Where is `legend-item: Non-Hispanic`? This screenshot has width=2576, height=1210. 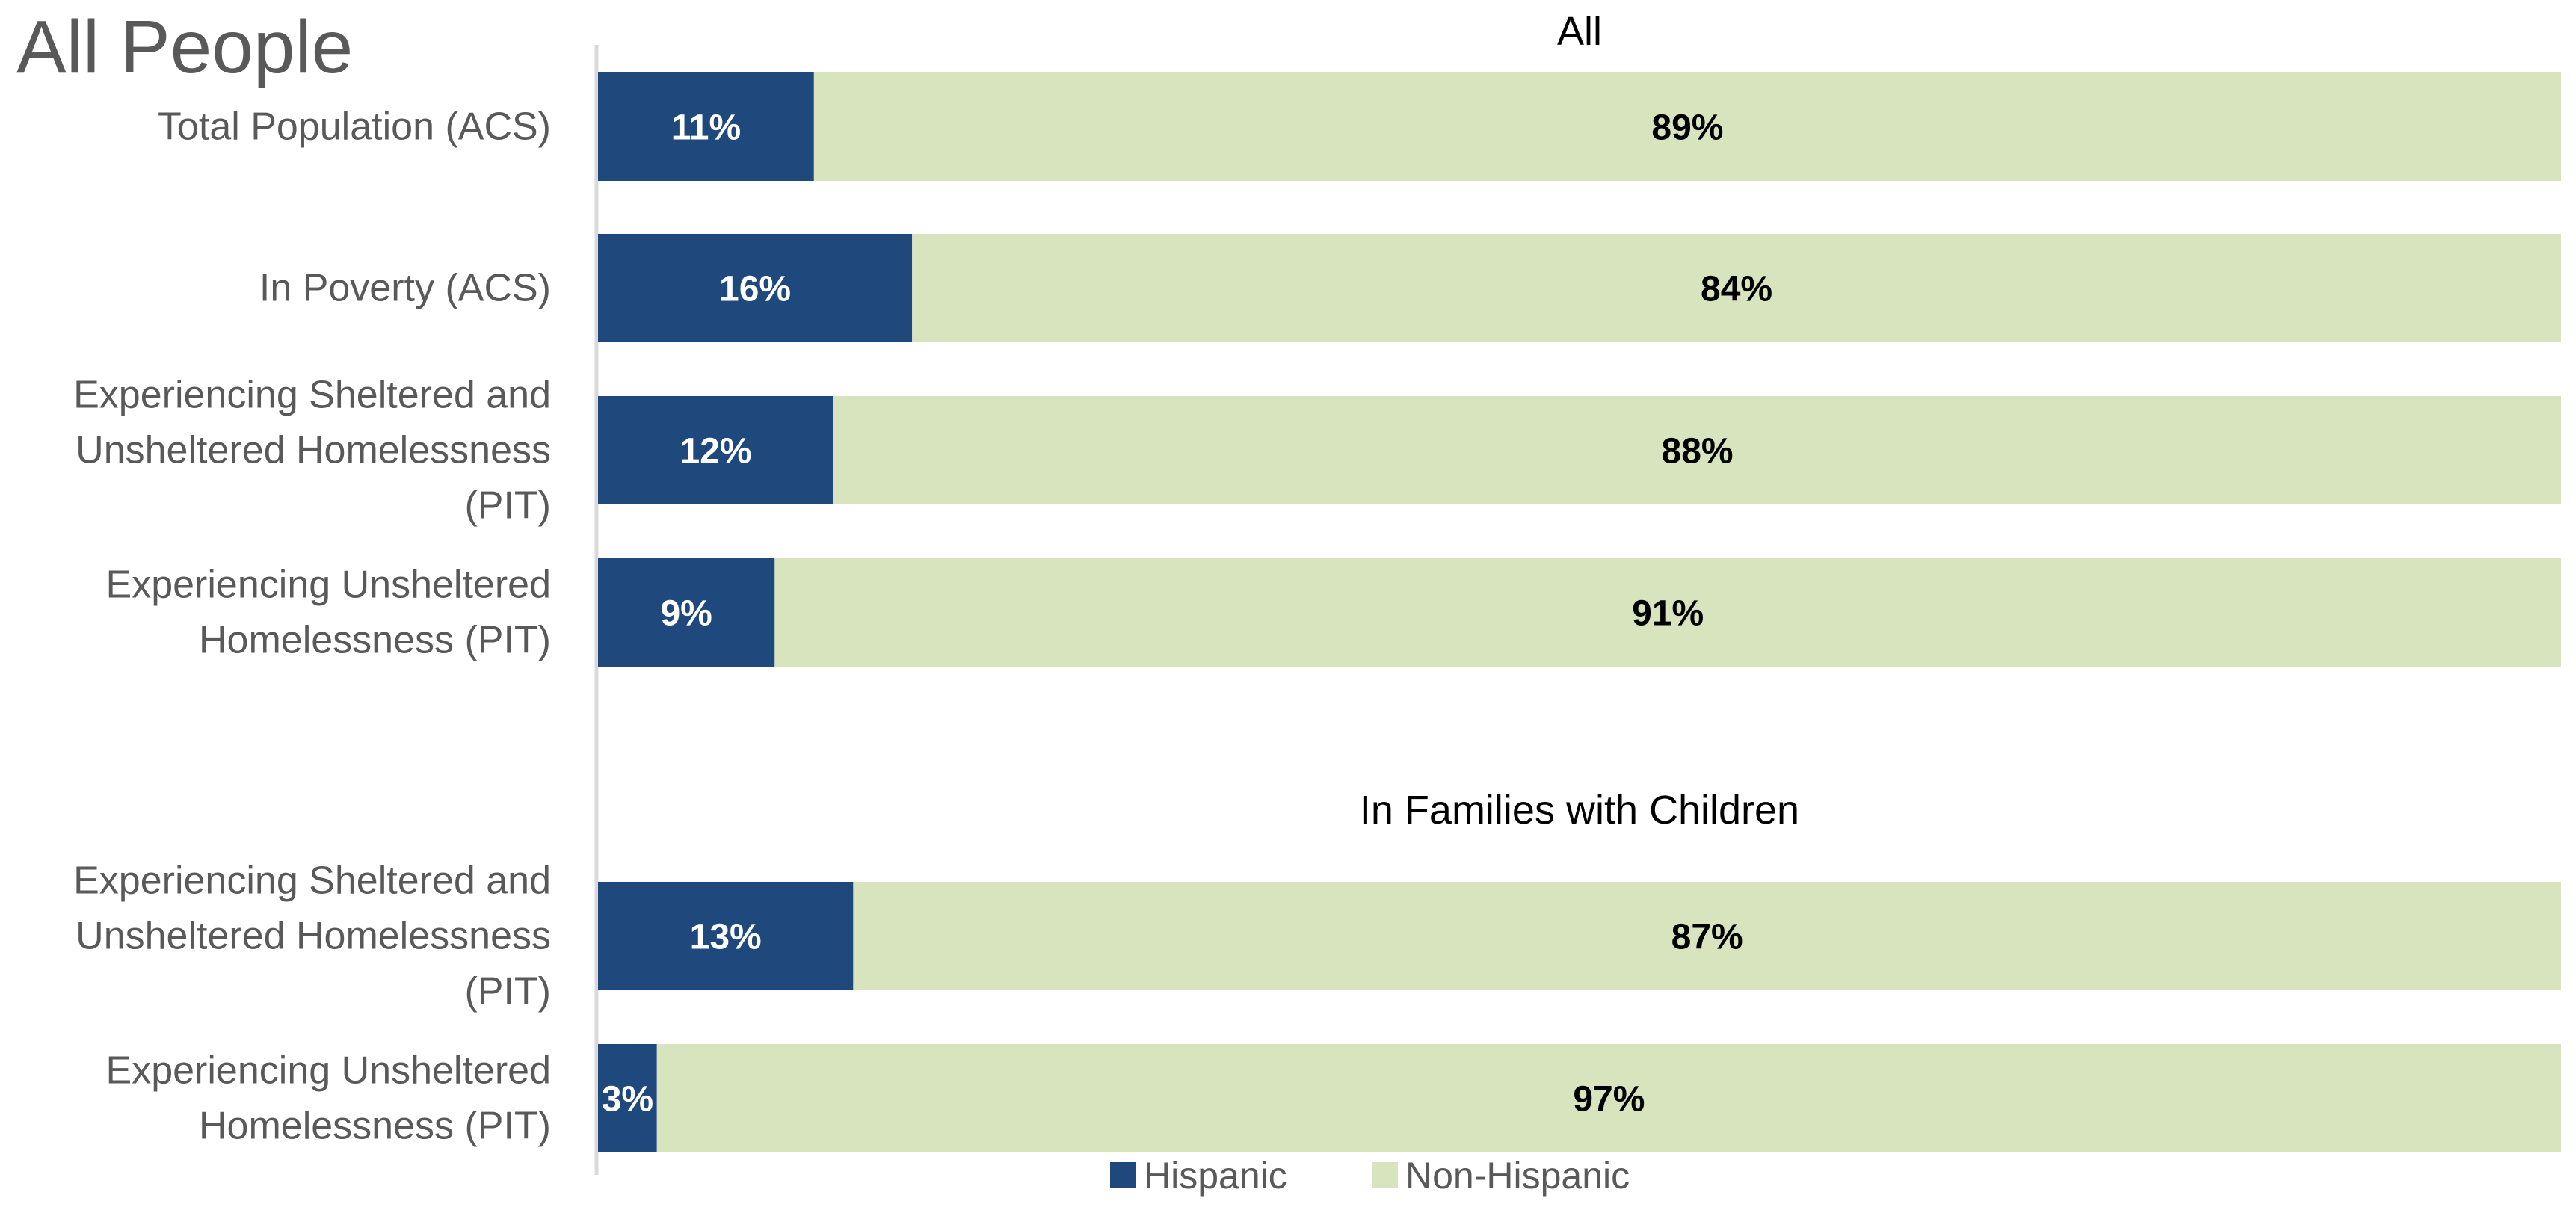
legend-item: Non-Hispanic is located at coordinates (1501, 1176).